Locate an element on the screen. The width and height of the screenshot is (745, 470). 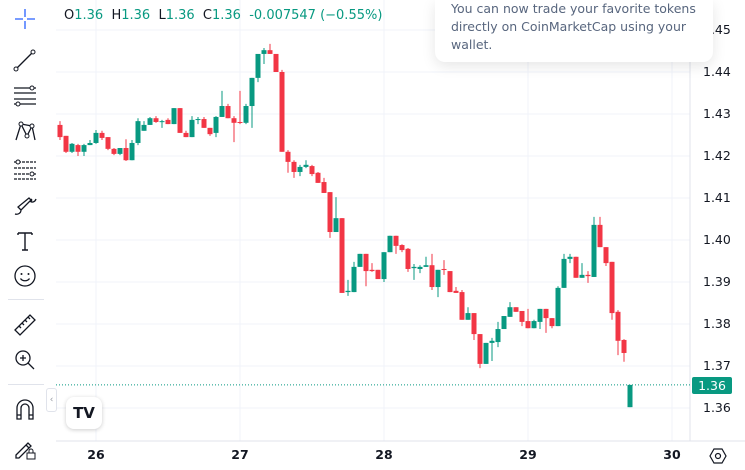
ruler-icon is located at coordinates (25, 325).